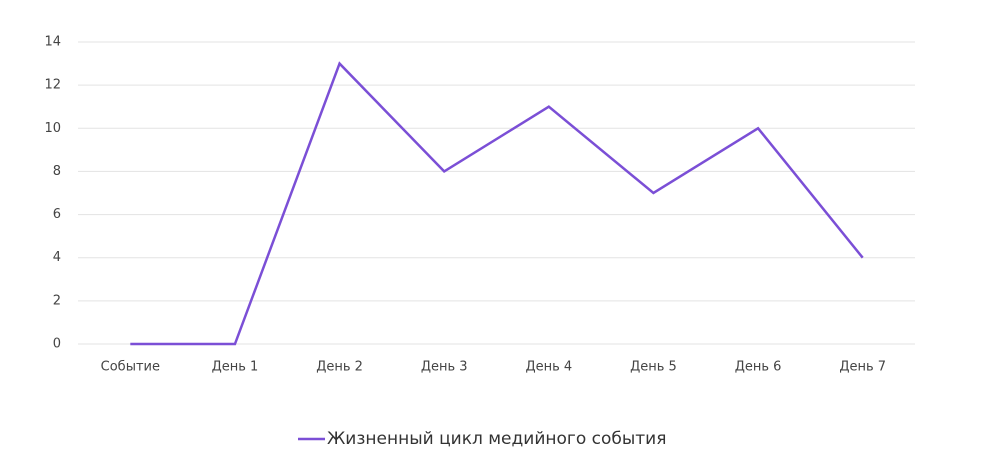 The width and height of the screenshot is (994, 468). What do you see at coordinates (52, 128) in the screenshot?
I see `y-tick-label: 10` at bounding box center [52, 128].